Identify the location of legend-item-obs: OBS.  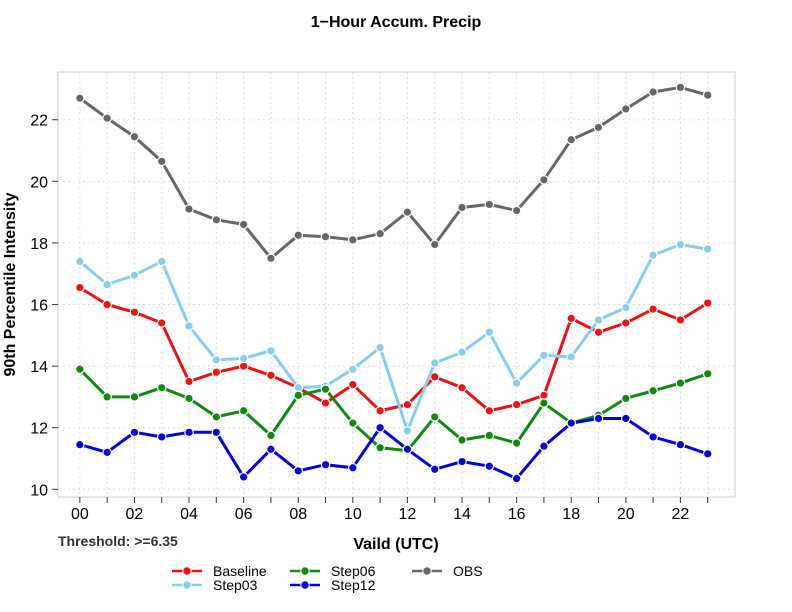
(447, 571).